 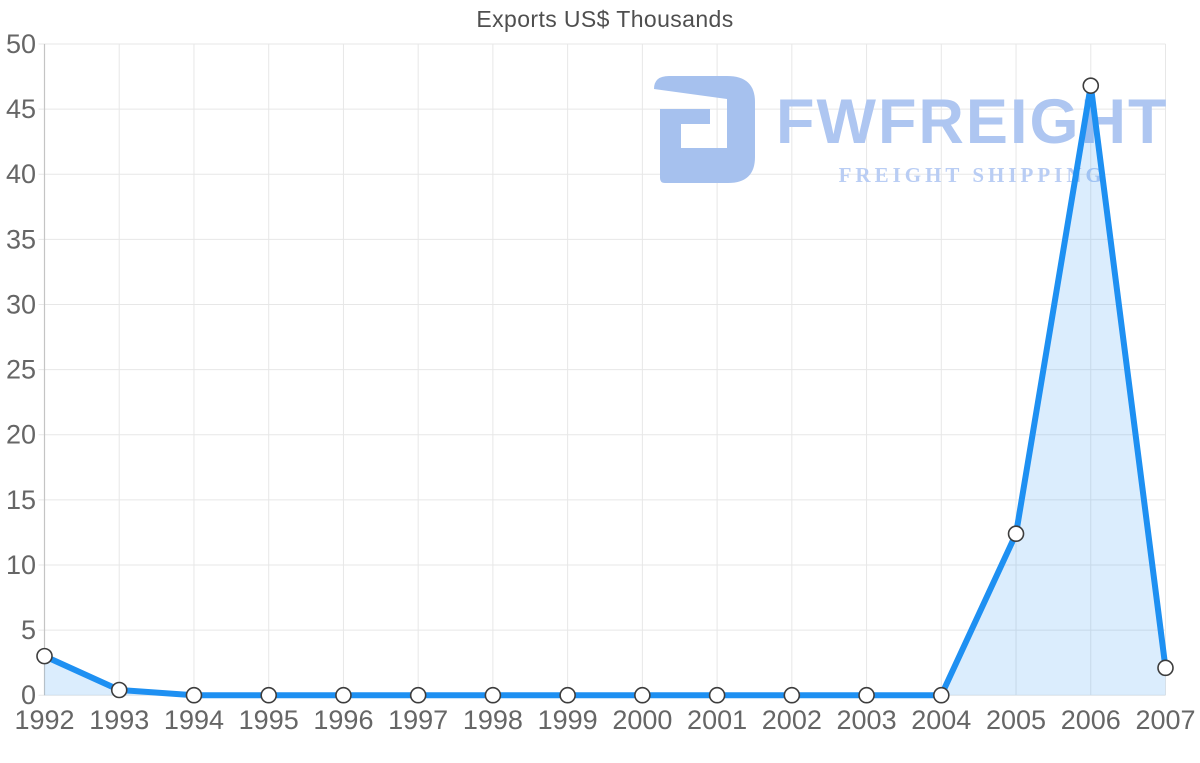 What do you see at coordinates (21, 304) in the screenshot?
I see `y-axis-label: 30` at bounding box center [21, 304].